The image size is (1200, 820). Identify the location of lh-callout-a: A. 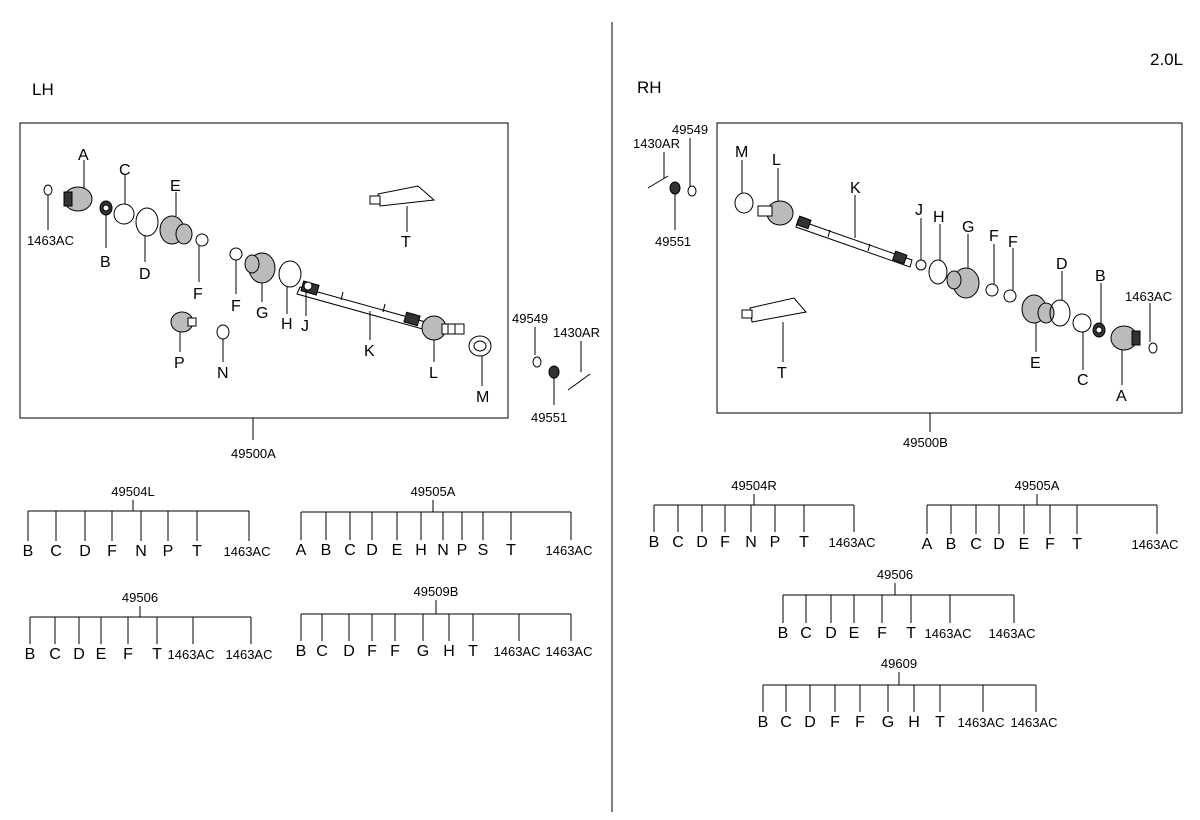
(83, 155).